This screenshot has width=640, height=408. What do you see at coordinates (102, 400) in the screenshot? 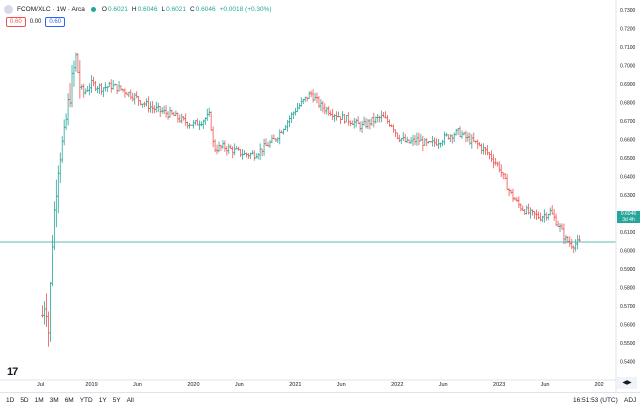
I see `range-button-1y: 1Y` at bounding box center [102, 400].